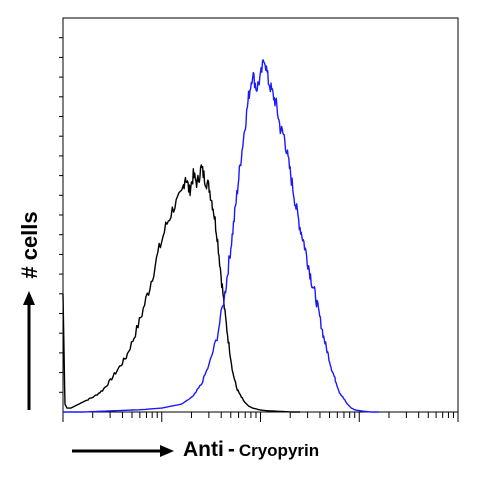 This screenshot has width=485, height=479. What do you see at coordinates (29, 298) in the screenshot?
I see `y-axis-arrowhead` at bounding box center [29, 298].